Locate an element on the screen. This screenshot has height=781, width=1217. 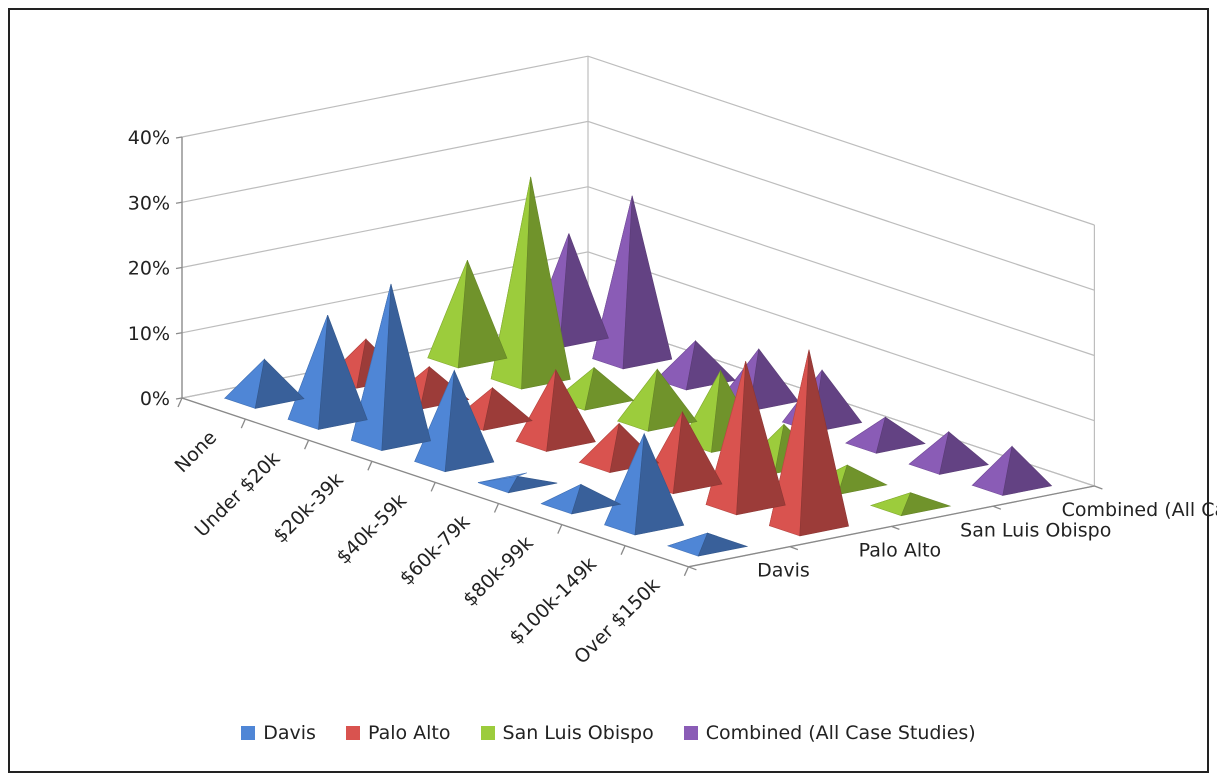
legend-label: Davis is located at coordinates (289, 733).